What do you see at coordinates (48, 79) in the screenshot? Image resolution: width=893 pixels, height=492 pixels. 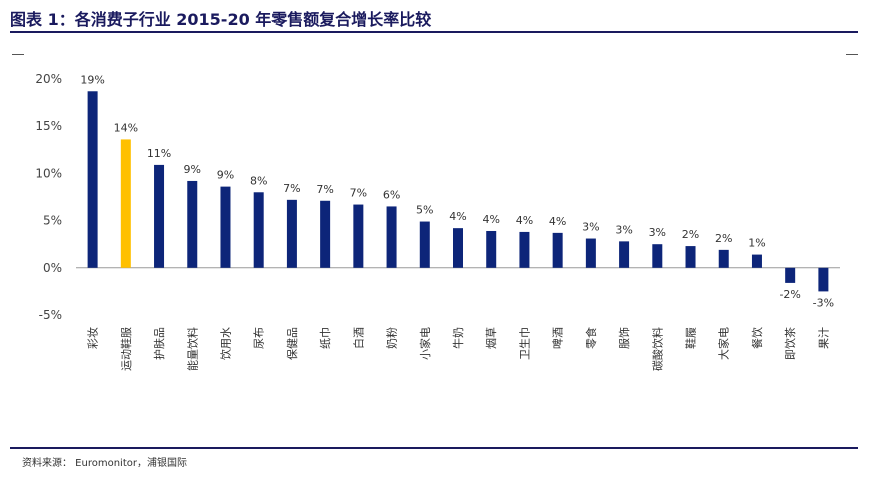 I see `y-tick-label: 20%` at bounding box center [48, 79].